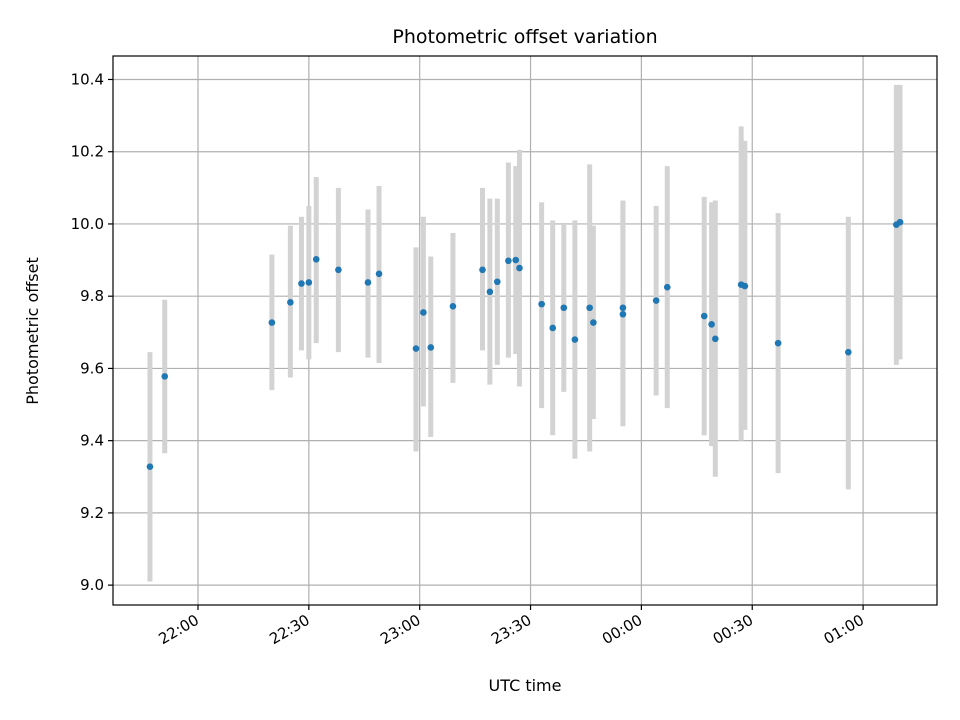 The image size is (960, 720). What do you see at coordinates (179, 629) in the screenshot?
I see `x-tick-label: 22:00` at bounding box center [179, 629].